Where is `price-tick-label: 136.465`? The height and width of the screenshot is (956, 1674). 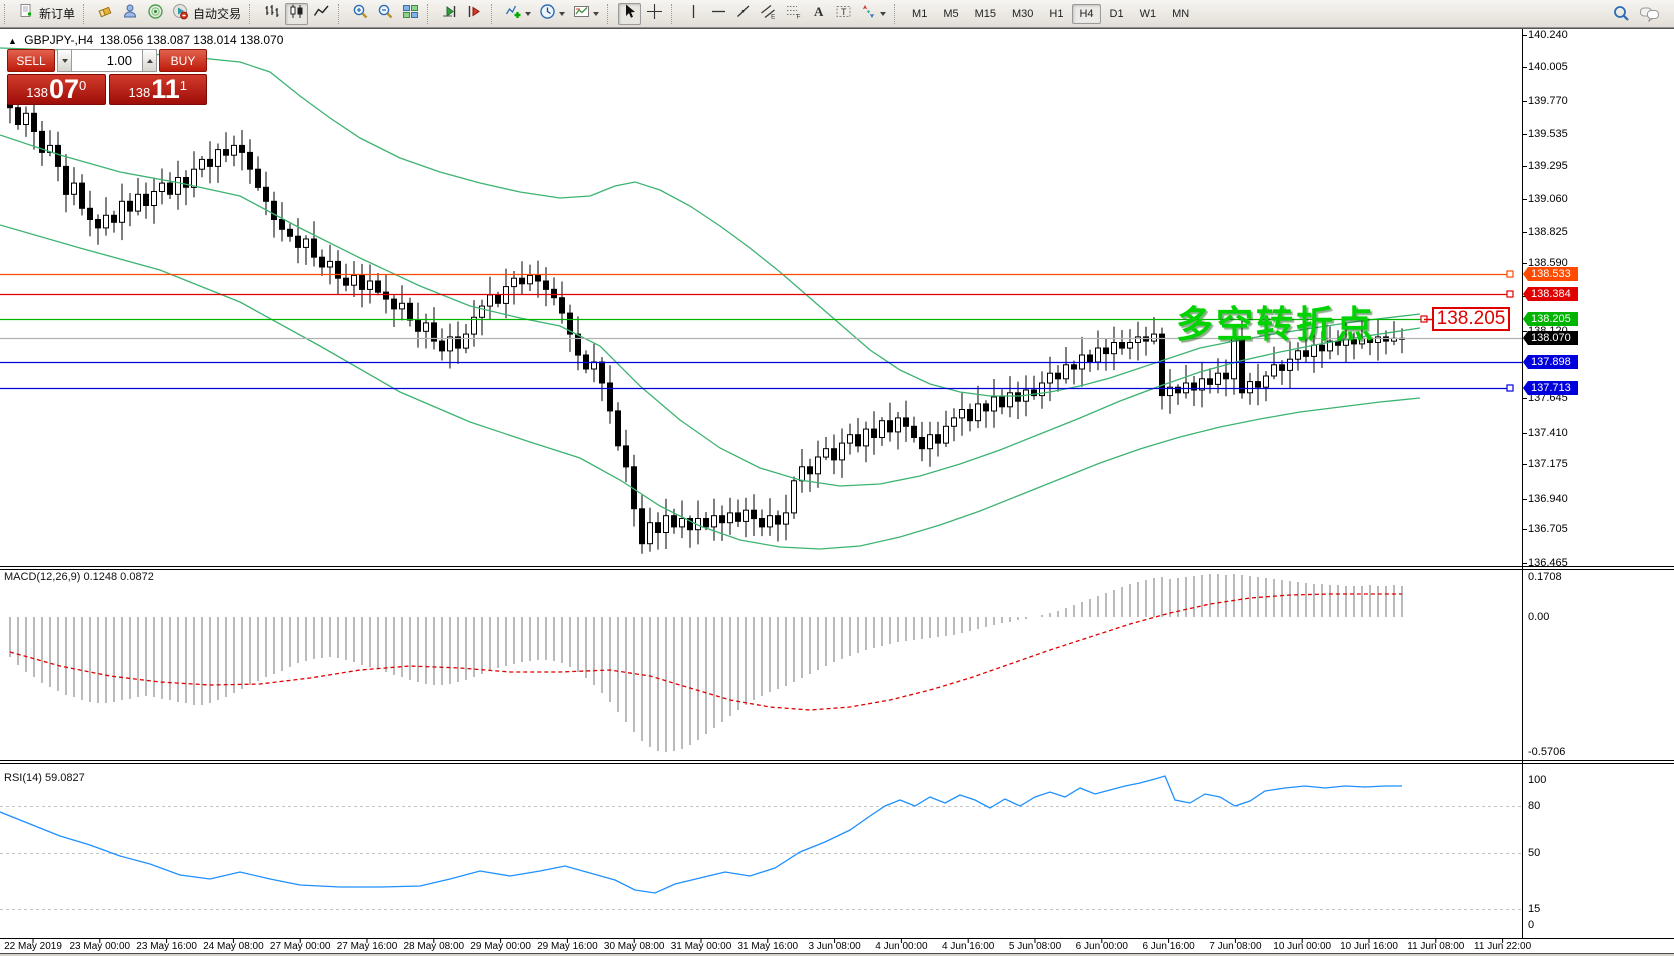 price-tick-label: 136.465 is located at coordinates (1548, 563).